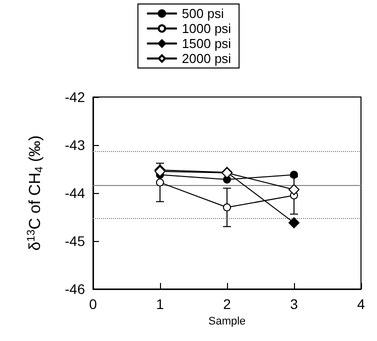 The width and height of the screenshot is (377, 341). What do you see at coordinates (36, 193) in the screenshot?
I see `y-axis-title: δ13C of CH4 (‰)` at bounding box center [36, 193].